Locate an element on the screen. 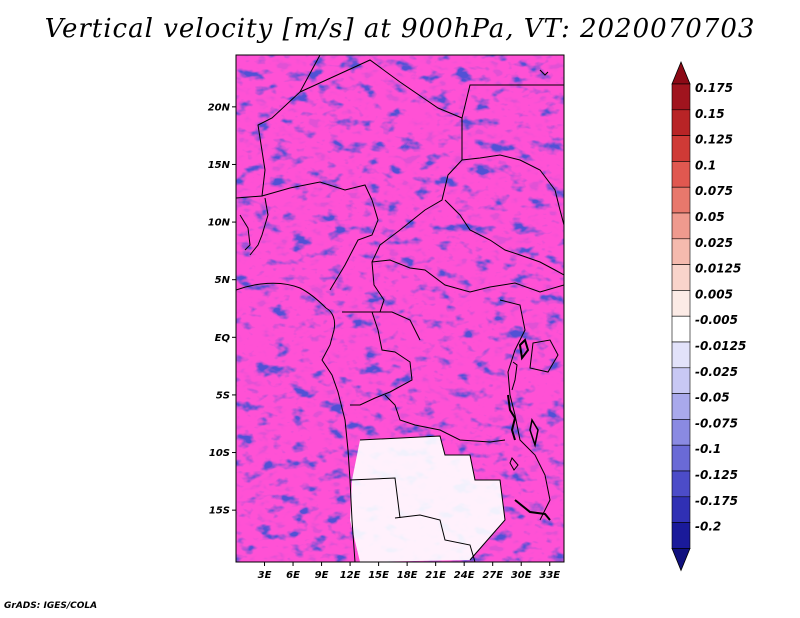 This screenshot has width=800, height=618. latitude-axis: 20N 15N 10N 5N EQ 5S 10S 15S is located at coordinates (222, 309).